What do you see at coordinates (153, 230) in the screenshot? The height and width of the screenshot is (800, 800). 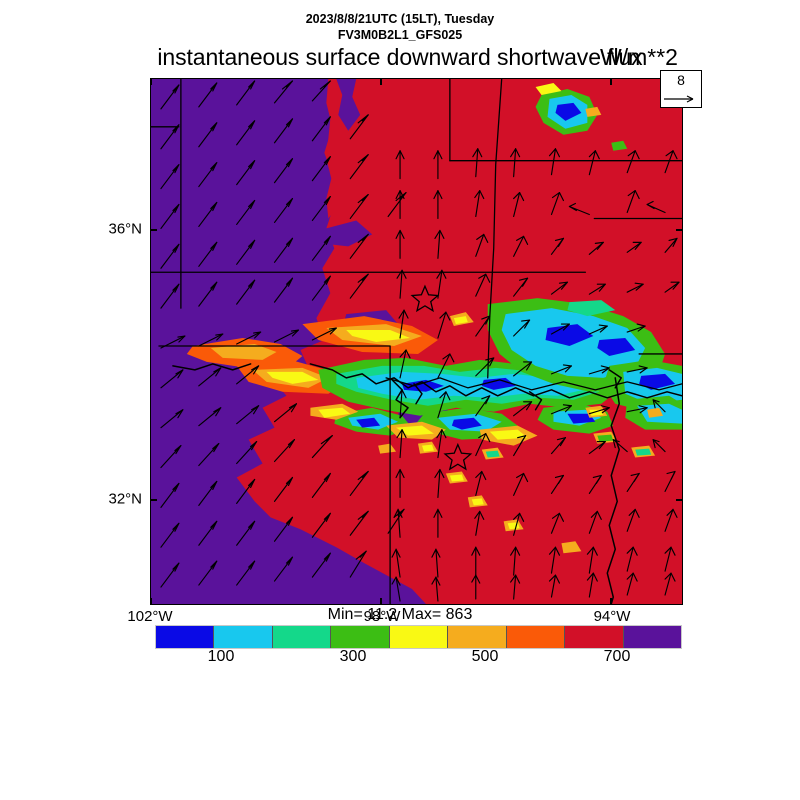 I see `y-tick-mark-36n` at bounding box center [153, 230].